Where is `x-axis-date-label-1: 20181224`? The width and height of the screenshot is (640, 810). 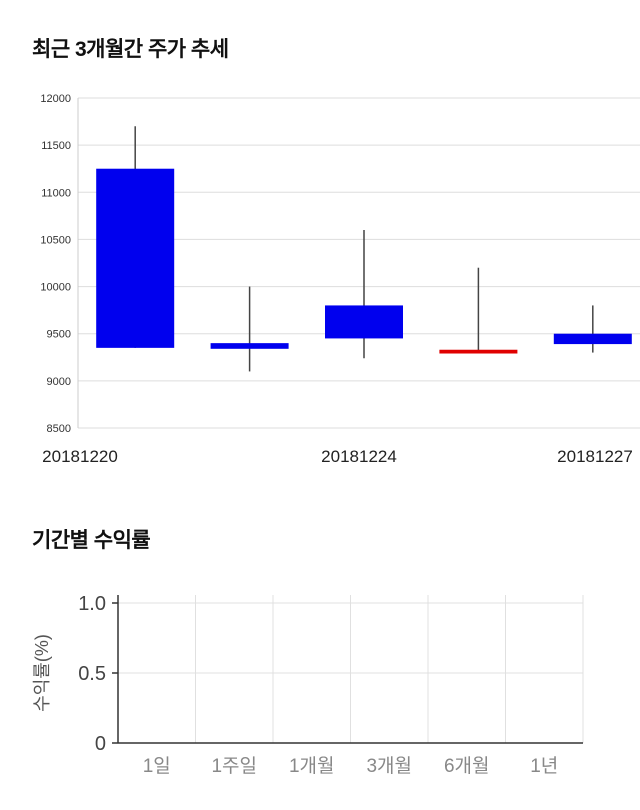 x-axis-date-label-1: 20181224 is located at coordinates (359, 456).